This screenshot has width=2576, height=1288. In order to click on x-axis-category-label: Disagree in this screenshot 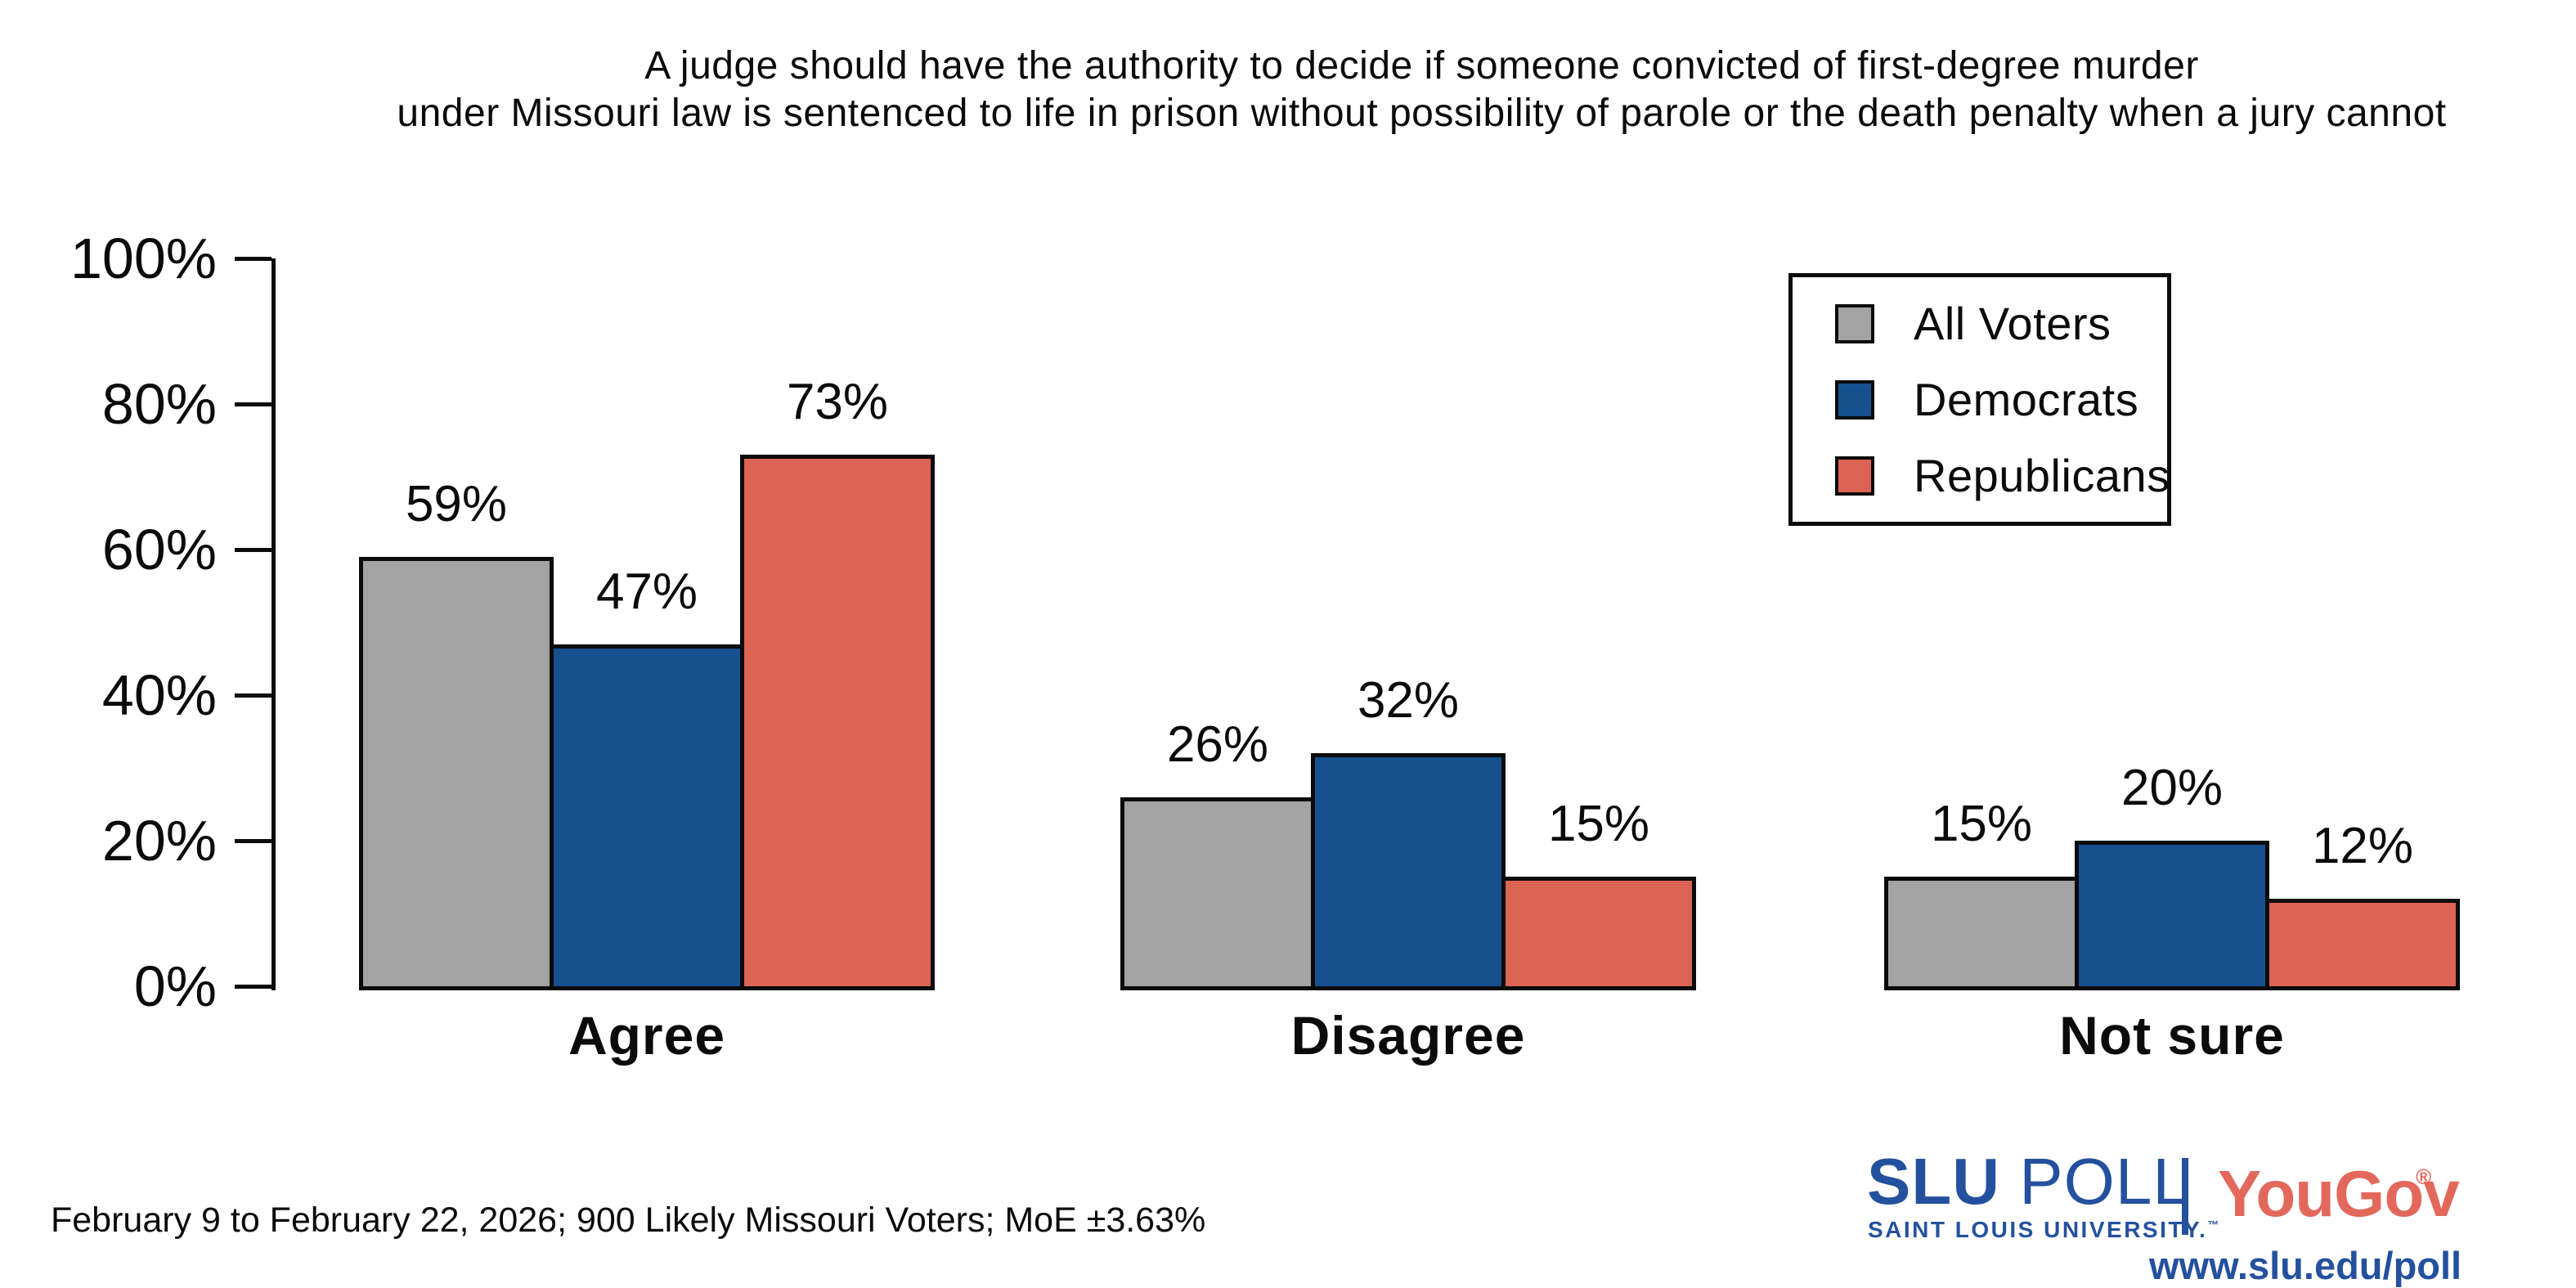, I will do `click(1408, 1035)`.